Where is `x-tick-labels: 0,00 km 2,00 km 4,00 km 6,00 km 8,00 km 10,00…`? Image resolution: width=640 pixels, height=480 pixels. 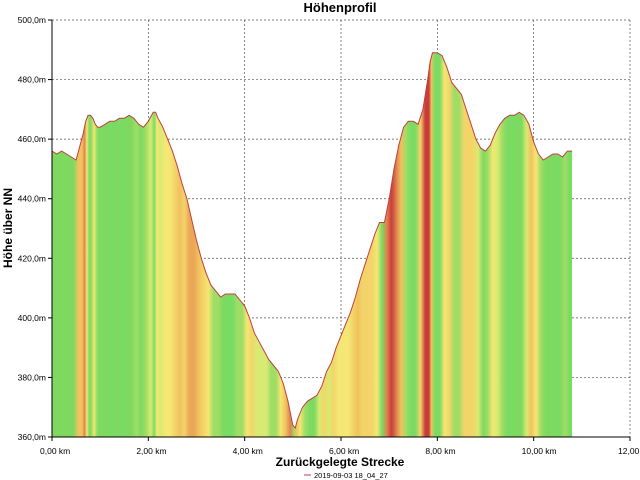 x-tick-labels: 0,00 km 2,00 km 4,00 km 6,00 km 8,00 km 10,00… is located at coordinates (340, 446).